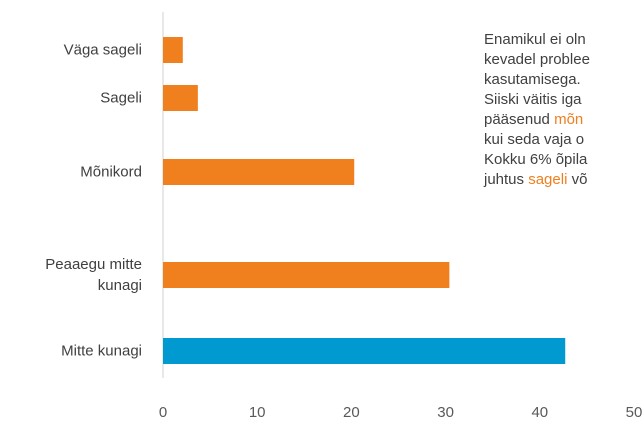  I want to click on annotation-text: juhtus, so click(506, 179).